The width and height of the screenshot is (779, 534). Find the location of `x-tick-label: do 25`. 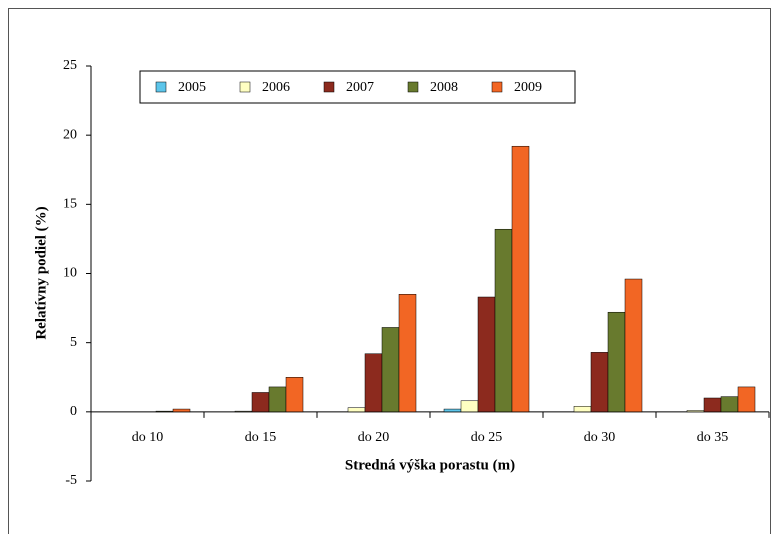

x-tick-label: do 25 is located at coordinates (487, 437).